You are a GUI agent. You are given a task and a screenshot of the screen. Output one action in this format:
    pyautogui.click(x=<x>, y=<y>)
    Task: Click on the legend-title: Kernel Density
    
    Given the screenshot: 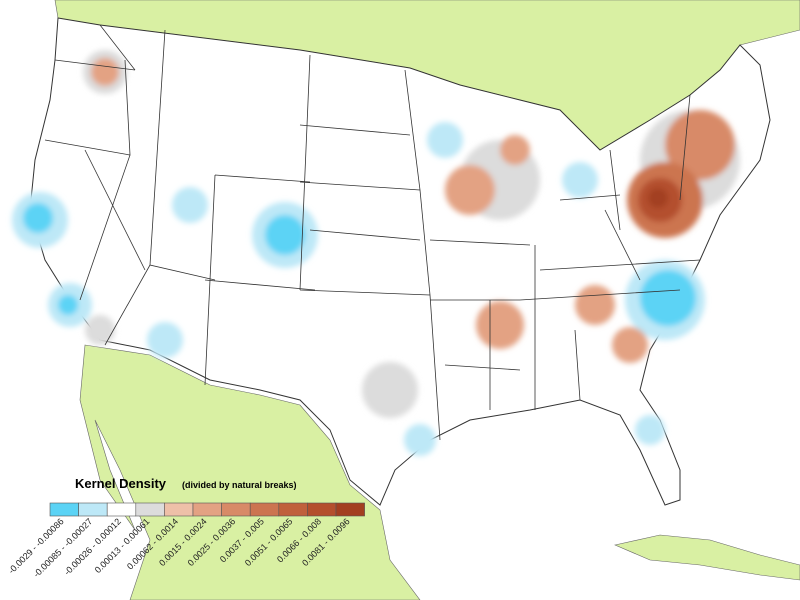 What is the action you would take?
    pyautogui.click(x=121, y=483)
    